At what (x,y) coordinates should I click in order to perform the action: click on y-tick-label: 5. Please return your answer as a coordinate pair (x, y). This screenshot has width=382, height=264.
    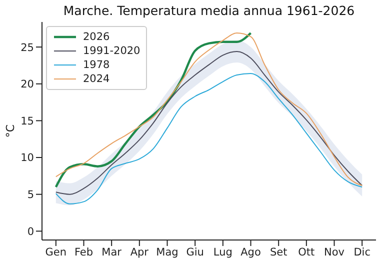
    Looking at the image, I should click on (30, 195).